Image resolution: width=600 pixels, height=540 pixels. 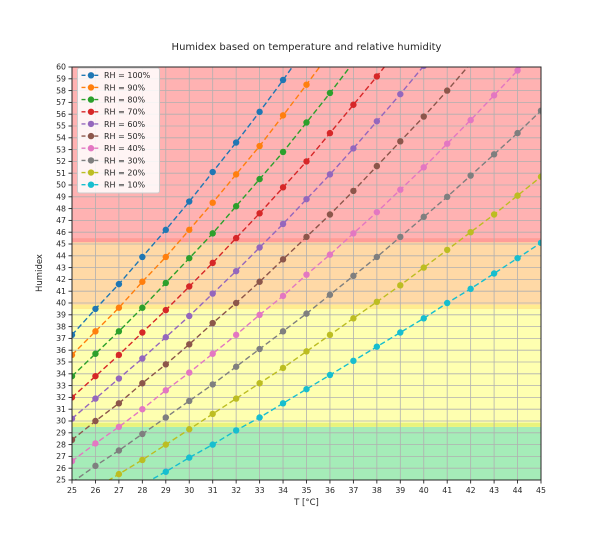 What do you see at coordinates (125, 87) in the screenshot?
I see `legend-label: RH = 90%` at bounding box center [125, 87].